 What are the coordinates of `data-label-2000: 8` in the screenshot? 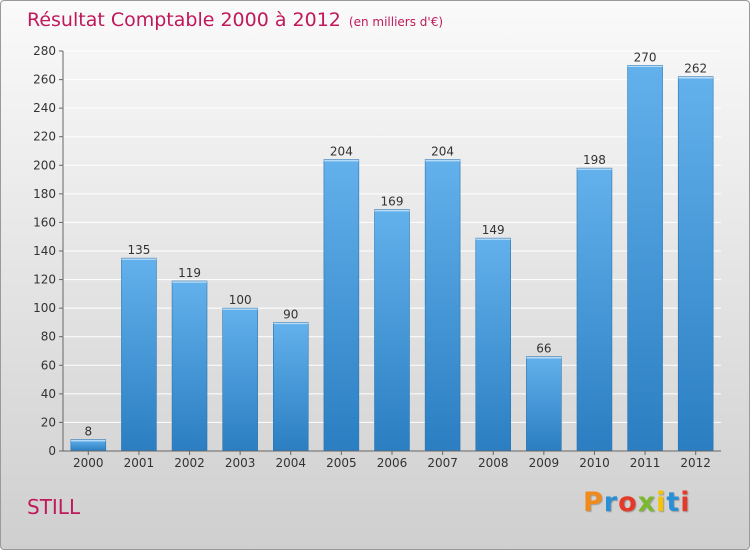 It's located at (88, 432).